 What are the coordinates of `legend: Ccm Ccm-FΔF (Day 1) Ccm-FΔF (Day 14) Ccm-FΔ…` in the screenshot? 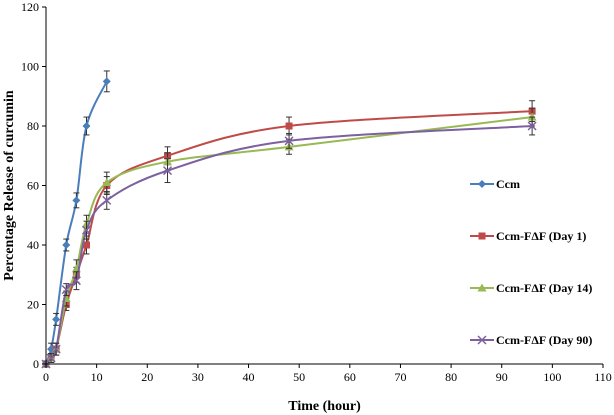 It's located at (531, 262).